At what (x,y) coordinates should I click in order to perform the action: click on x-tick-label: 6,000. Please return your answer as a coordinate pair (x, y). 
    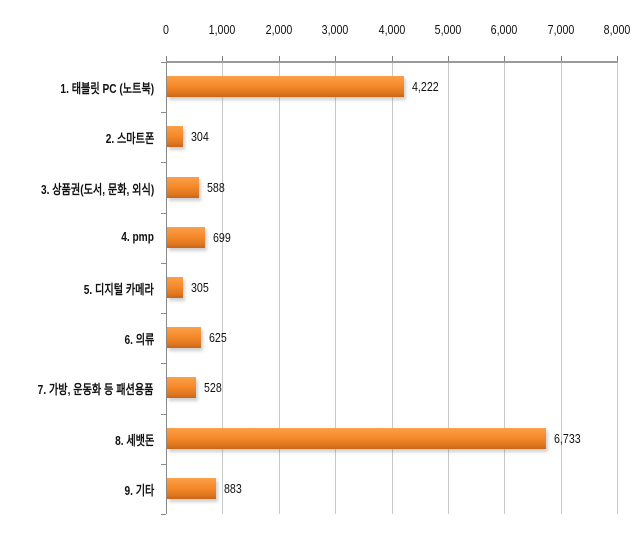
    Looking at the image, I should click on (504, 29).